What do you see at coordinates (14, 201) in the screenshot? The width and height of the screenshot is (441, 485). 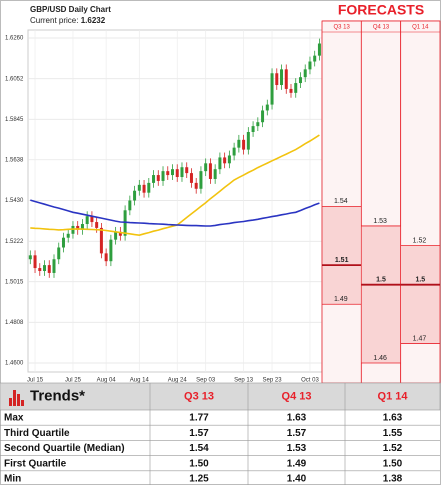 I see `y-tick-label: 1.5430` at bounding box center [14, 201].